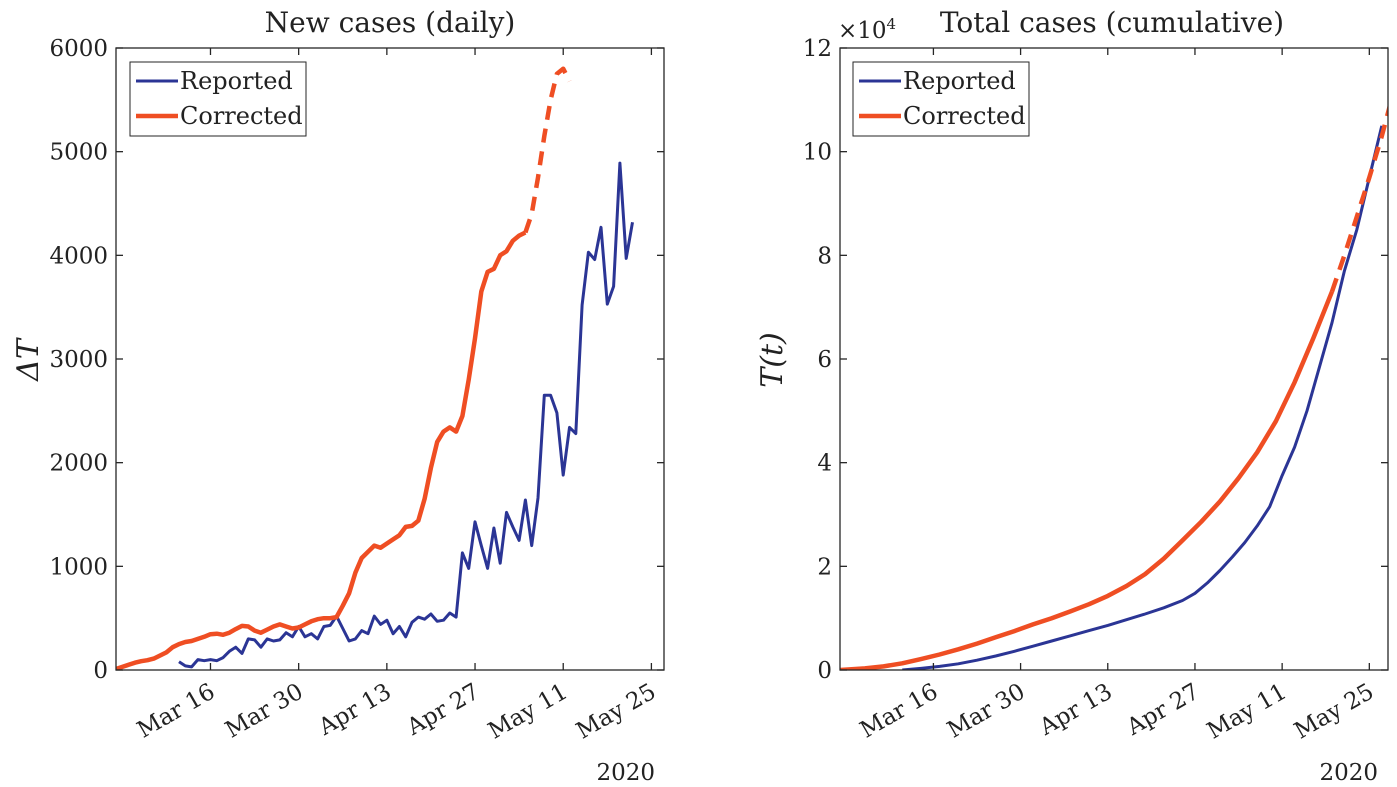 The image size is (1397, 787). I want to click on y-tick-label: 6000, so click(78, 49).